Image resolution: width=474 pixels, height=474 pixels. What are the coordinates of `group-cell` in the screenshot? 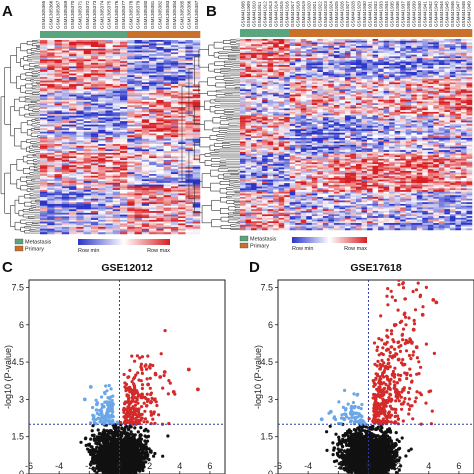 It's located at (196, 34).